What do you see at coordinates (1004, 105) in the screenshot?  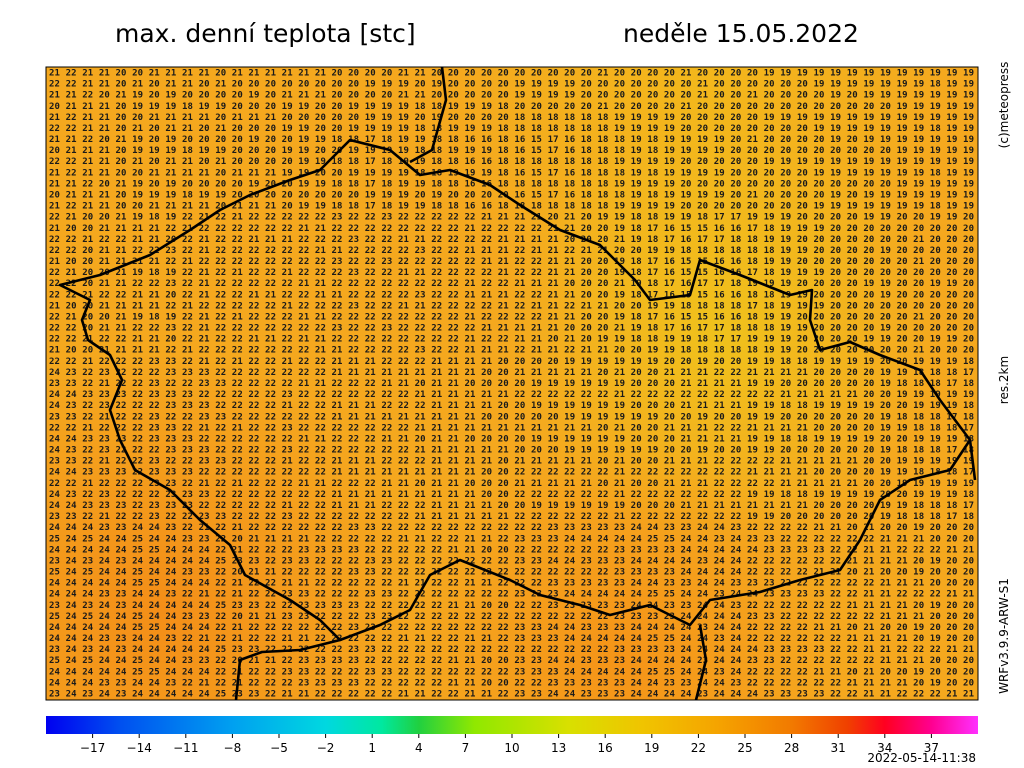 I see `copyright: (c)meteopress` at bounding box center [1004, 105].